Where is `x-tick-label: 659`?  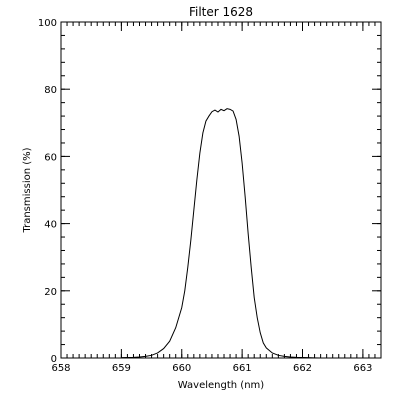
x-tick-label: 659 is located at coordinates (121, 368).